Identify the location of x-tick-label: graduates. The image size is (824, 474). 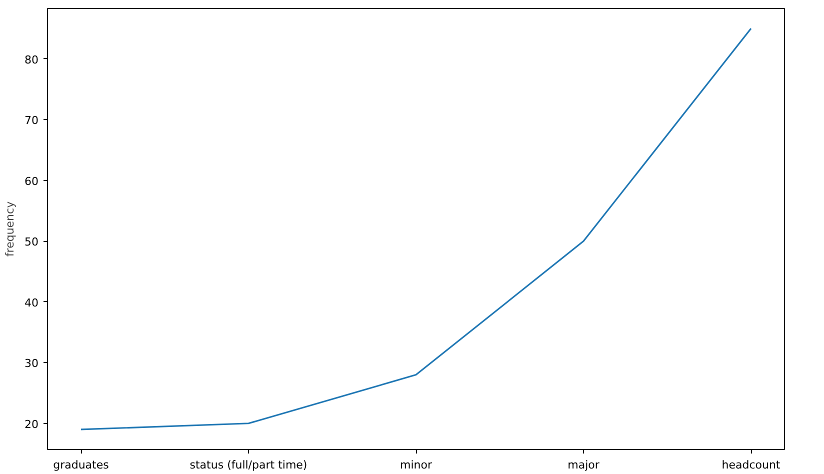
(81, 465).